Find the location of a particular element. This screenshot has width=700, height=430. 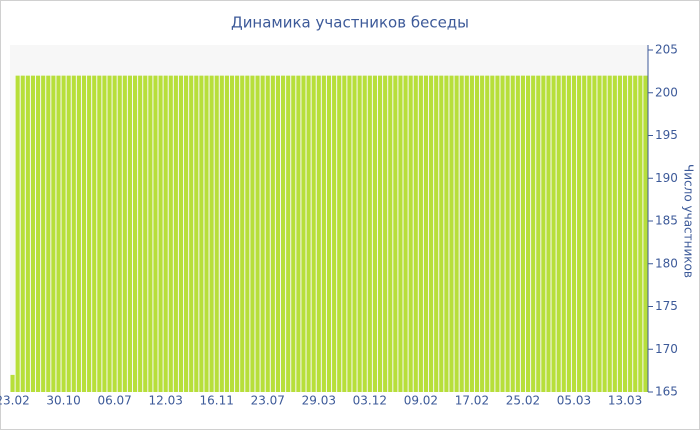

y-tick-label: 175 is located at coordinates (666, 306).